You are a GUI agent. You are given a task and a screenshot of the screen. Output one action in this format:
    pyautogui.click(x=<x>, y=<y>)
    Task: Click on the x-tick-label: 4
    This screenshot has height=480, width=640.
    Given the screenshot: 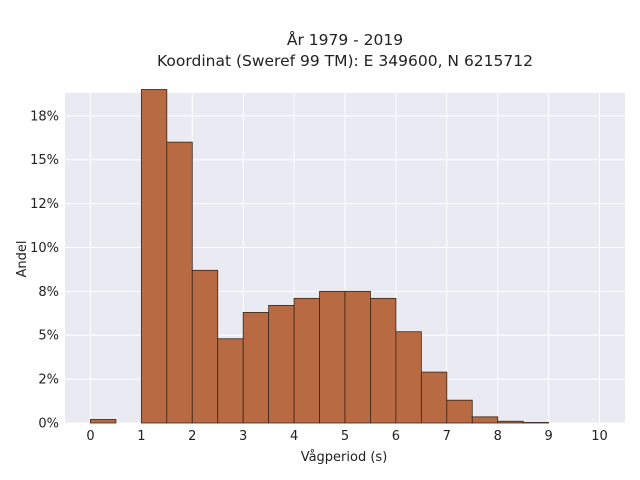 What is the action you would take?
    pyautogui.click(x=294, y=436)
    